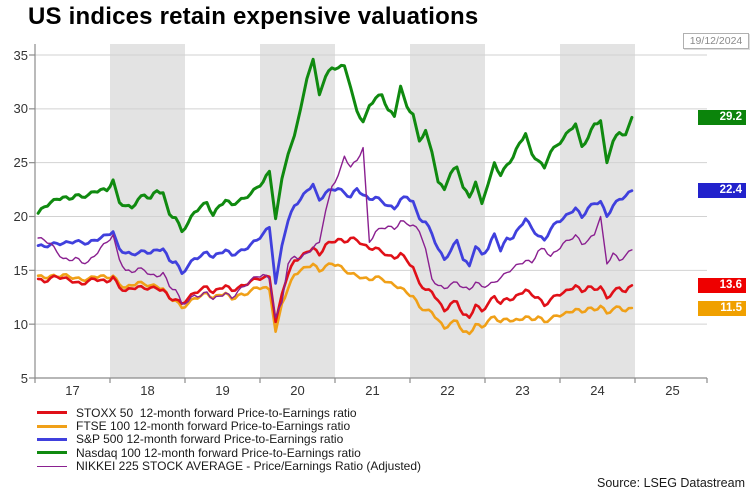 Image resolution: width=750 pixels, height=500 pixels. I want to click on x-tick-label: 22, so click(447, 390).